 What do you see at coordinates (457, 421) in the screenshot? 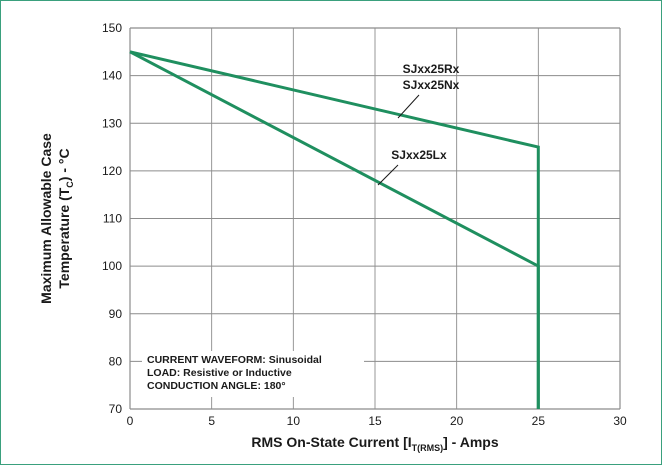
I see `x-tick-20: 20` at bounding box center [457, 421].